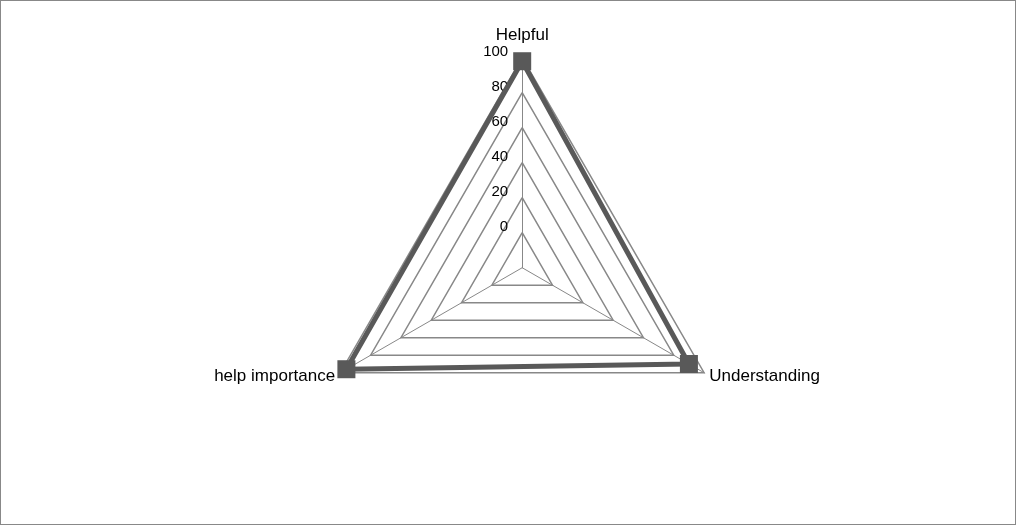 The image size is (1016, 525). I want to click on spoke-label: help importance, so click(275, 376).